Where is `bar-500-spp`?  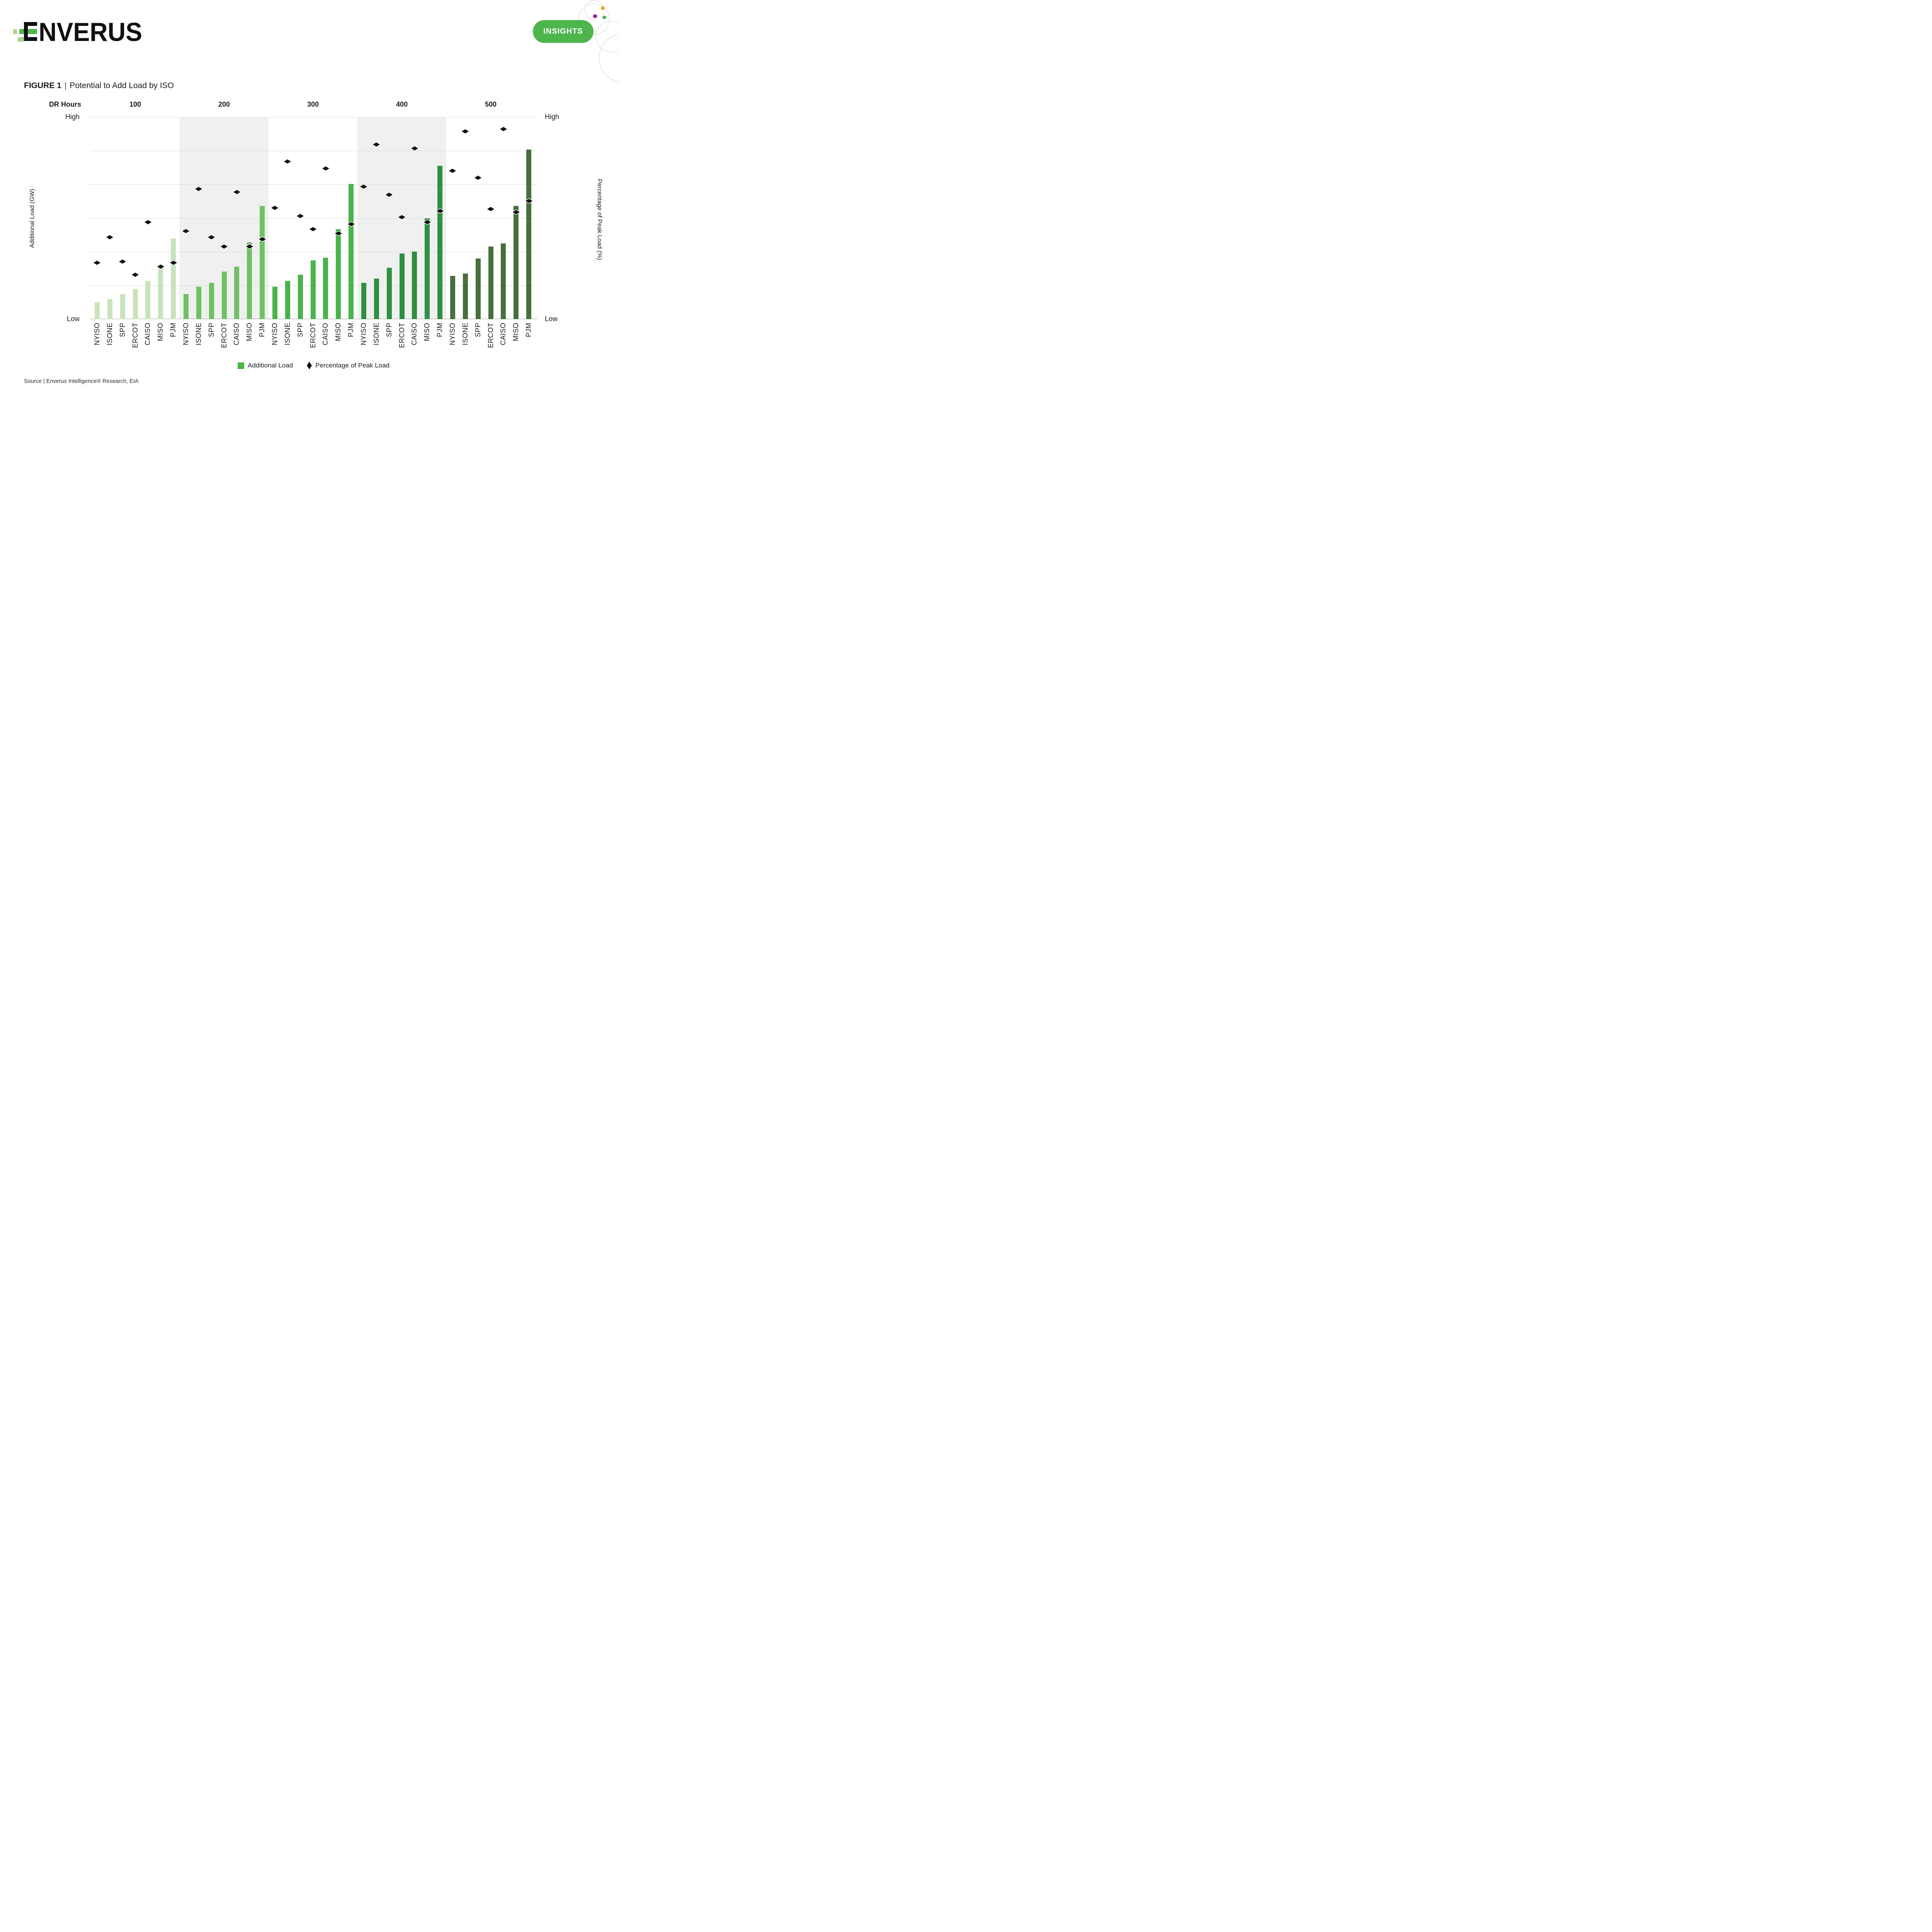 bar-500-spp is located at coordinates (478, 289).